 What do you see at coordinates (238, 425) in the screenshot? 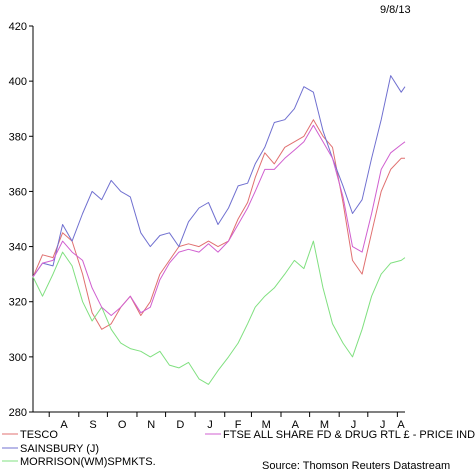
I see `x-tick-label: F` at bounding box center [238, 425].